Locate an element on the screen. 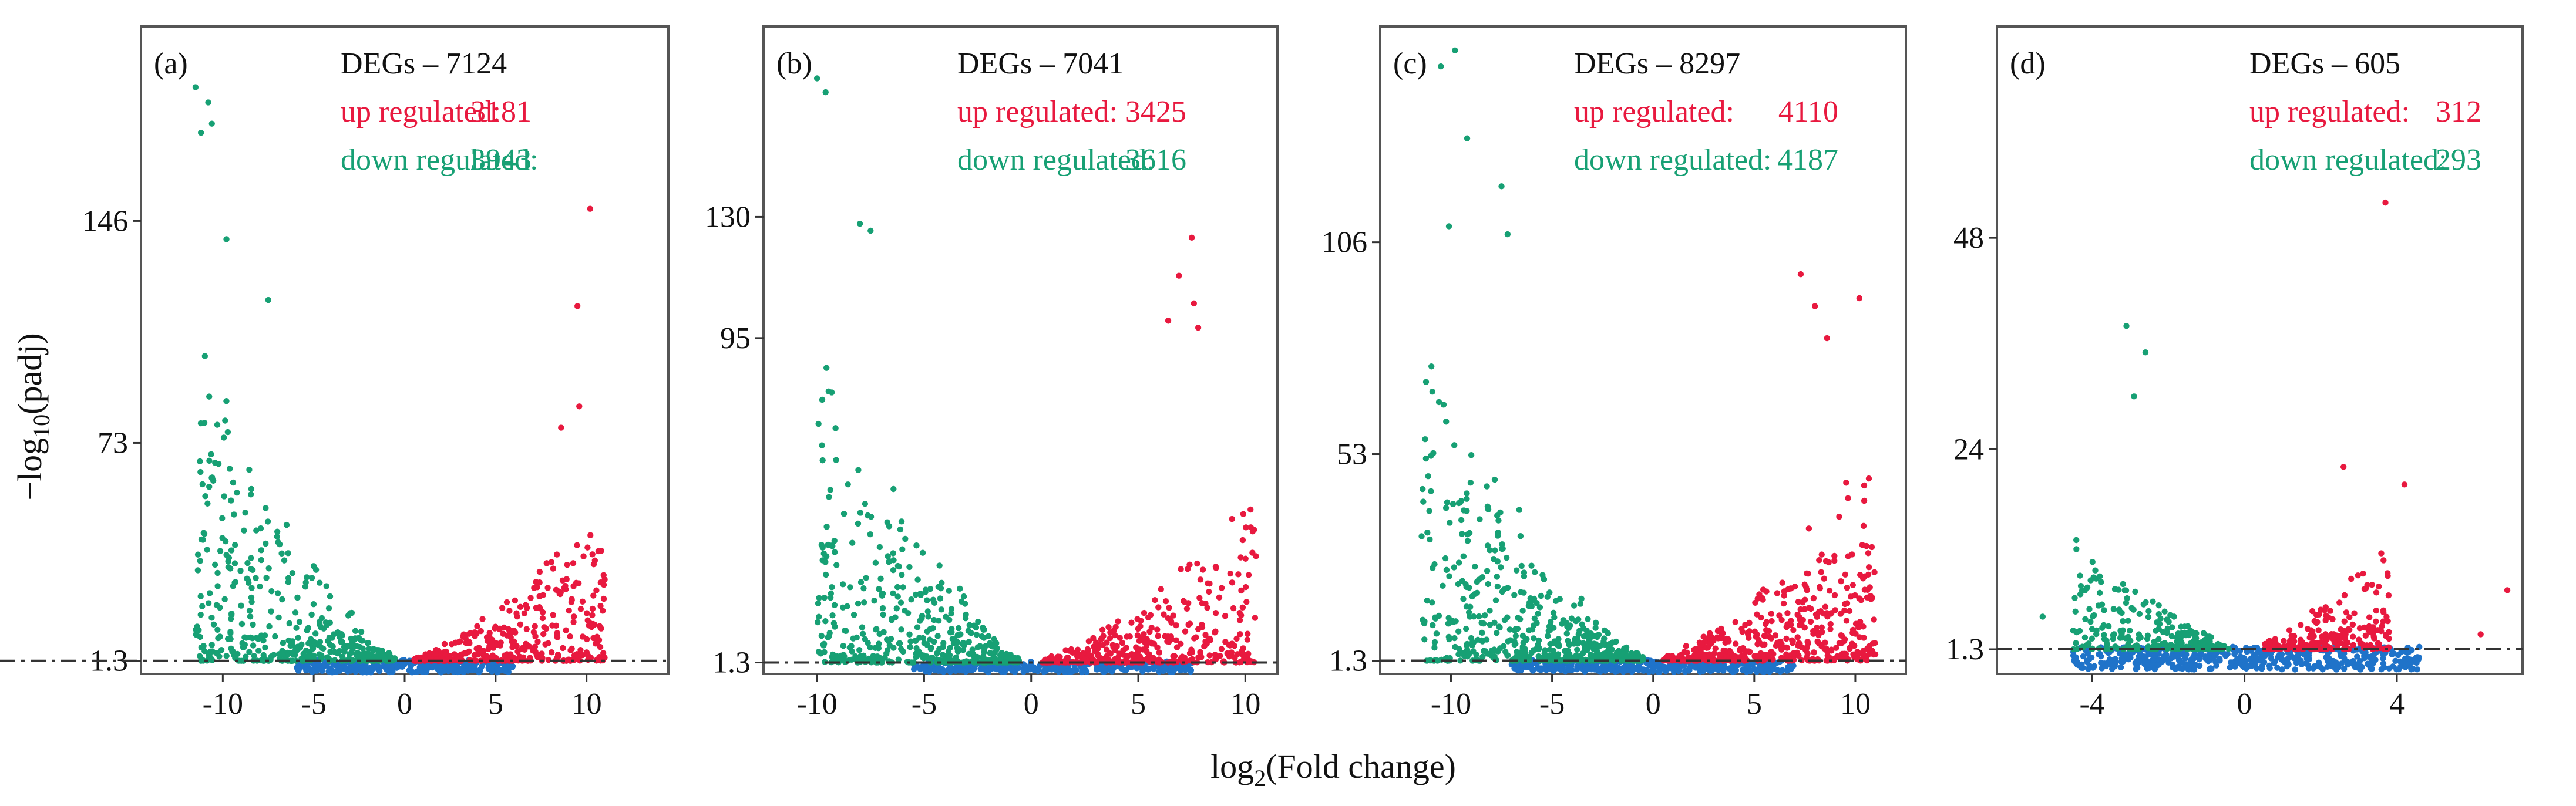 The width and height of the screenshot is (2576, 806). up-regulated-count: 4110 is located at coordinates (1808, 112).